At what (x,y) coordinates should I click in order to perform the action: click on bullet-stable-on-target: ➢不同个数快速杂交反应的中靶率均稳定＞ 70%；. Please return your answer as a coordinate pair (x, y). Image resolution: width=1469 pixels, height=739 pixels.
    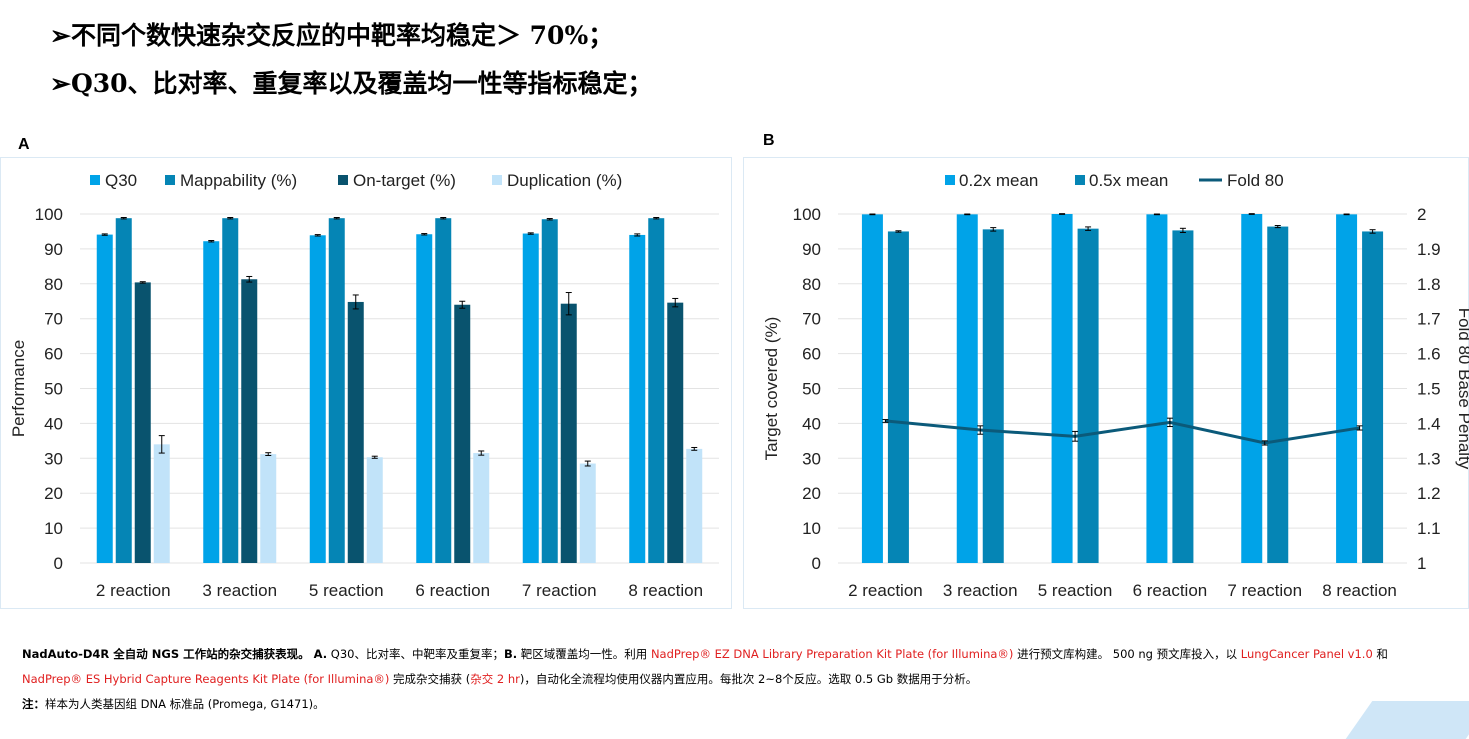
    Looking at the image, I should click on (332, 35).